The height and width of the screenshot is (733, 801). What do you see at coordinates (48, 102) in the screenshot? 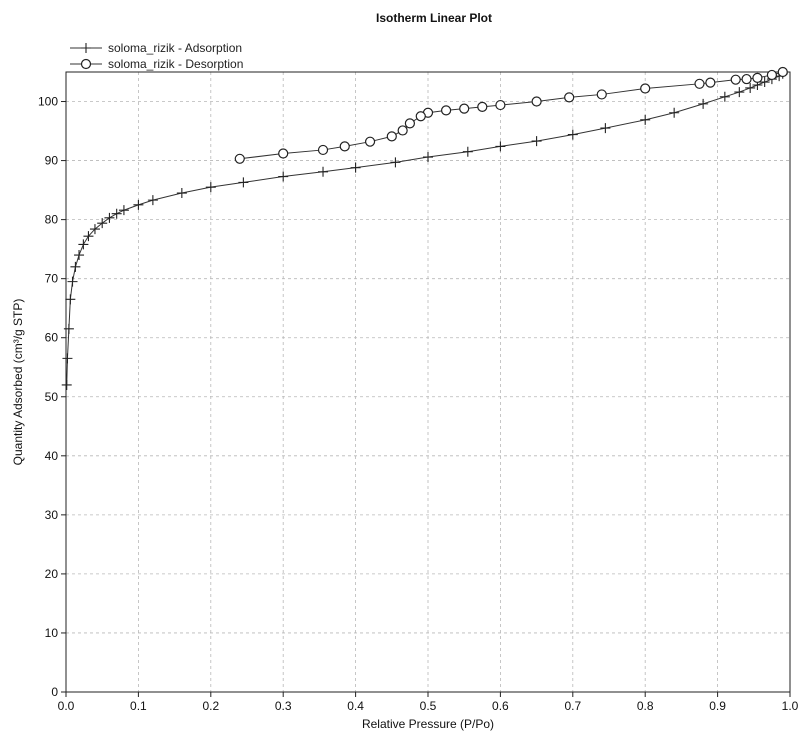
I see `y-tick-label: 100` at bounding box center [48, 102].